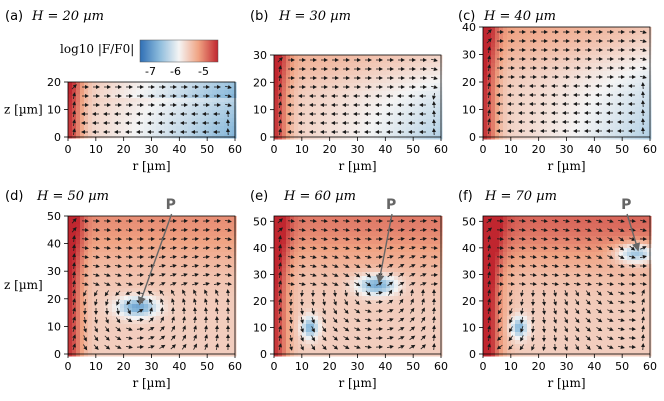 This screenshot has width=664, height=401. I want to click on x-tick-label: 30, so click(152, 149).